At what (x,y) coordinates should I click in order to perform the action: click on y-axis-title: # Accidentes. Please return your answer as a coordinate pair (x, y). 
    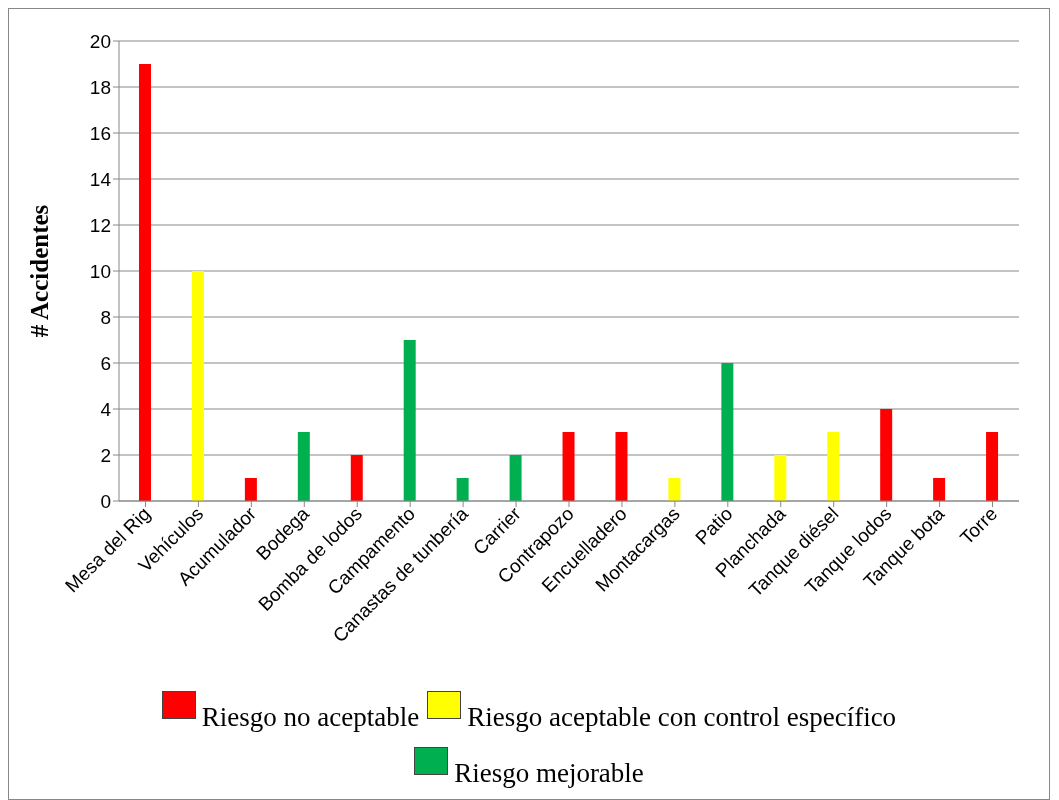
    Looking at the image, I should click on (39, 271).